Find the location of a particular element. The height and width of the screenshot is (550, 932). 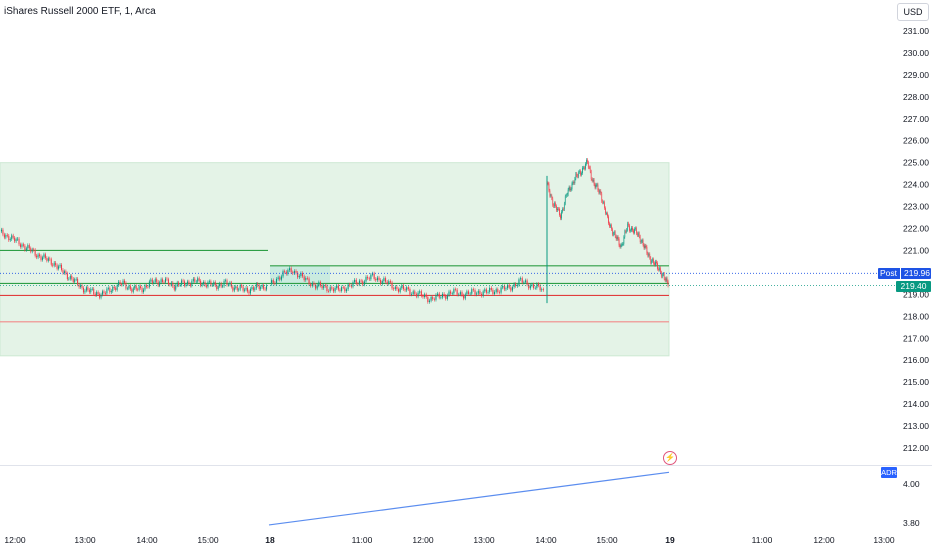

price-axis-label: 219.00 is located at coordinates (916, 294).